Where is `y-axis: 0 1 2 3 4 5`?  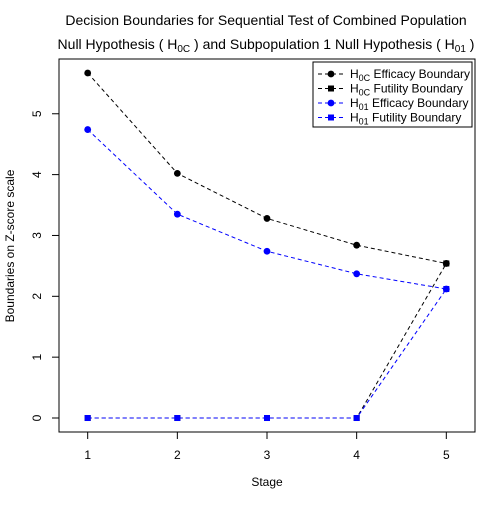
y-axis: 0 1 2 3 4 5 is located at coordinates (44, 265).